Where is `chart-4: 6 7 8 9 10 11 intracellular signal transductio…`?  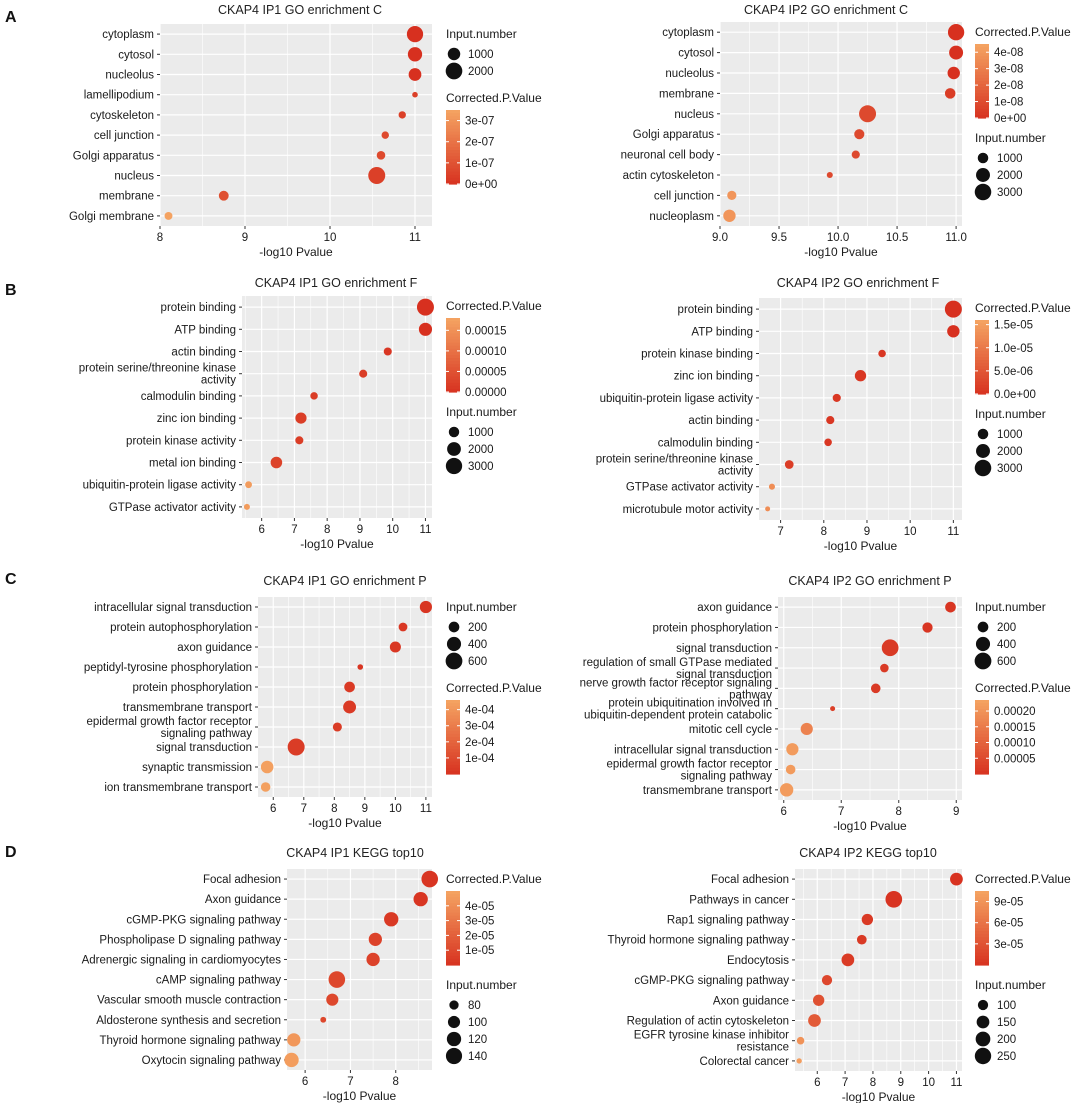 chart-4: 6 7 8 9 10 11 intracellular signal transductio… is located at coordinates (313, 702).